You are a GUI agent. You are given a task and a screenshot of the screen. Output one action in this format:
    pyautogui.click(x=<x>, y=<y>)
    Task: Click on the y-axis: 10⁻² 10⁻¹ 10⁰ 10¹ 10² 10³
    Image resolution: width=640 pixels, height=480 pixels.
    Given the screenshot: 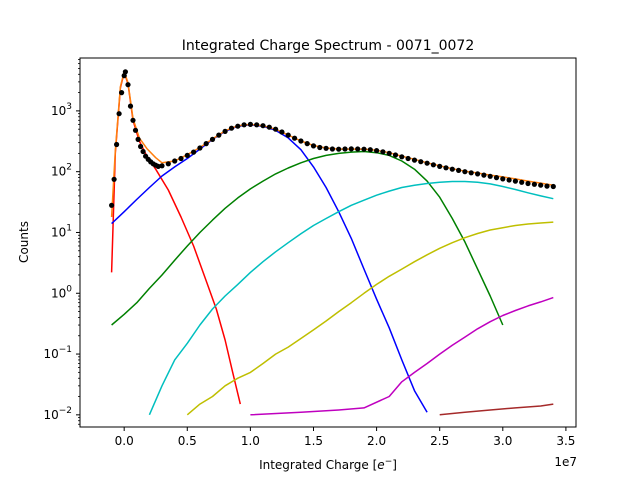 What is the action you would take?
    pyautogui.click(x=61, y=242)
    